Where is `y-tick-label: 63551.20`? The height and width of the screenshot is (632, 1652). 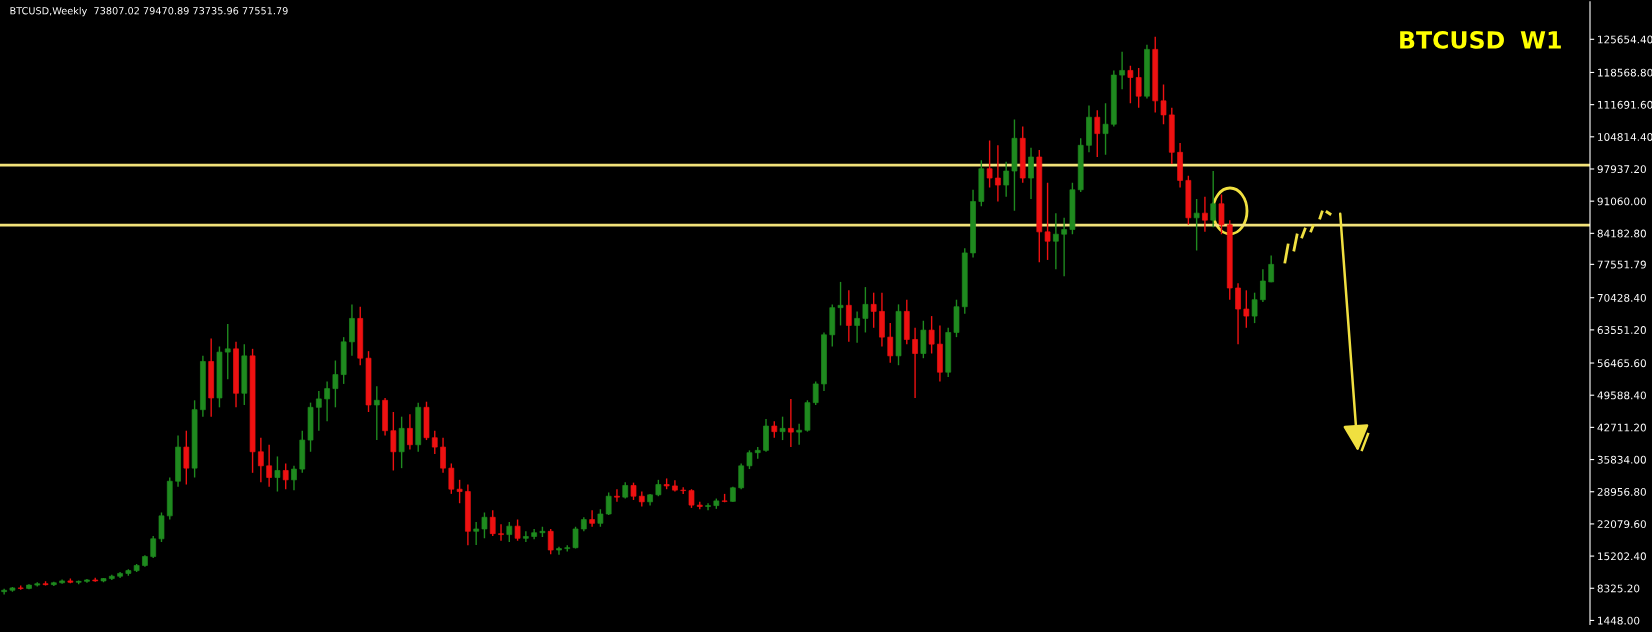
y-tick-label: 63551.20 is located at coordinates (1621, 330).